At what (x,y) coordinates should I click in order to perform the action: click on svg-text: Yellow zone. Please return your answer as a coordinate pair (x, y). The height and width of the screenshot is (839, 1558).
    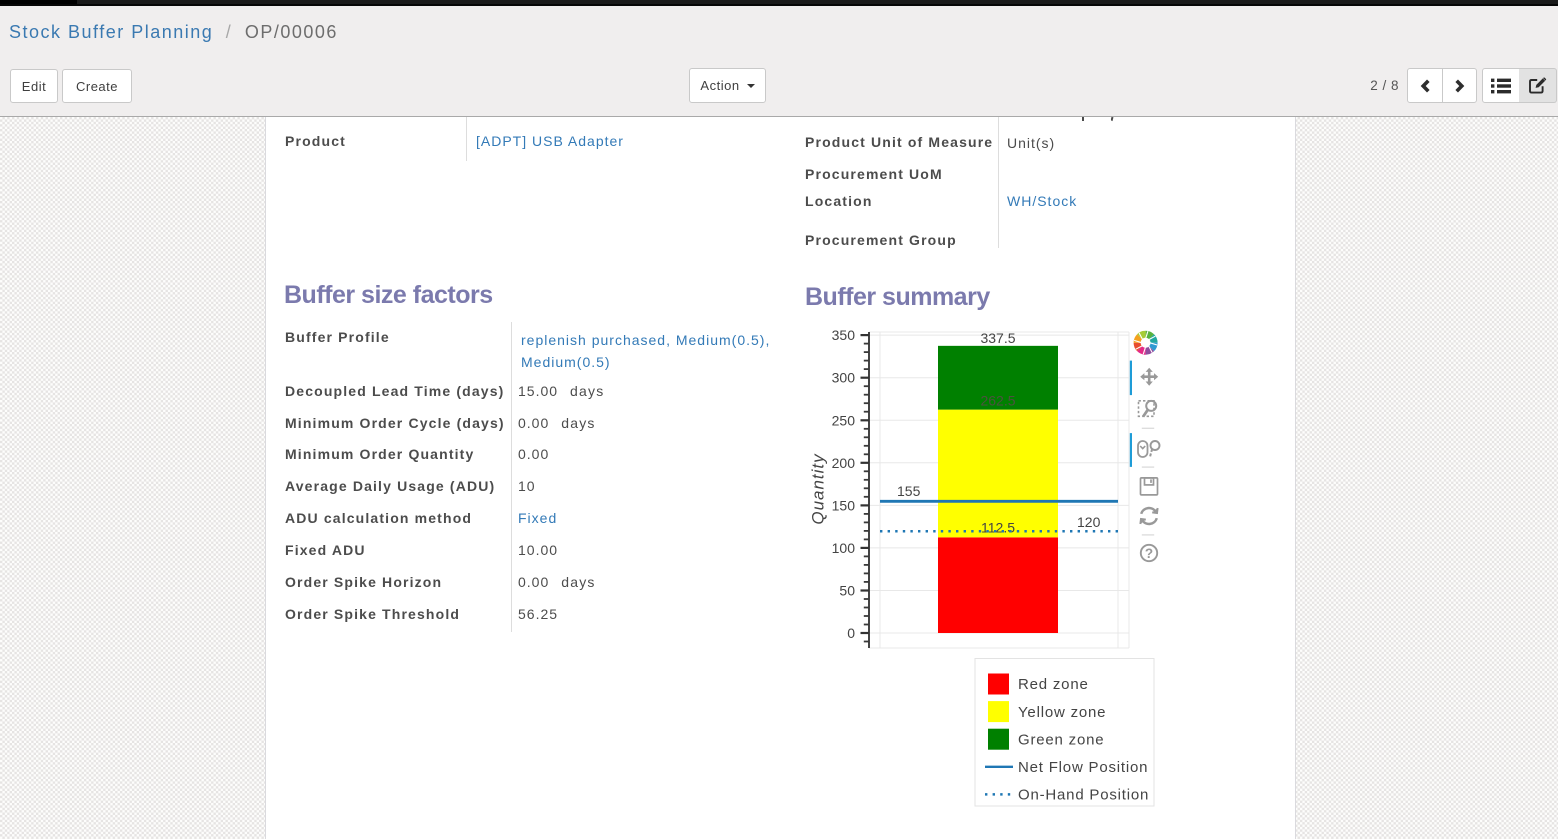
    Looking at the image, I should click on (1062, 712).